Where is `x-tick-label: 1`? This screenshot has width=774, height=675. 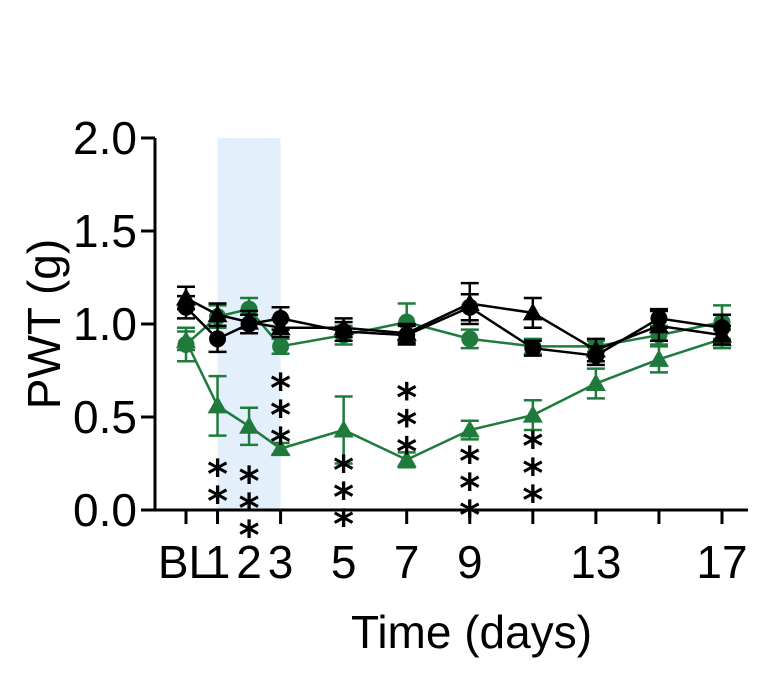 x-tick-label: 1 is located at coordinates (218, 562).